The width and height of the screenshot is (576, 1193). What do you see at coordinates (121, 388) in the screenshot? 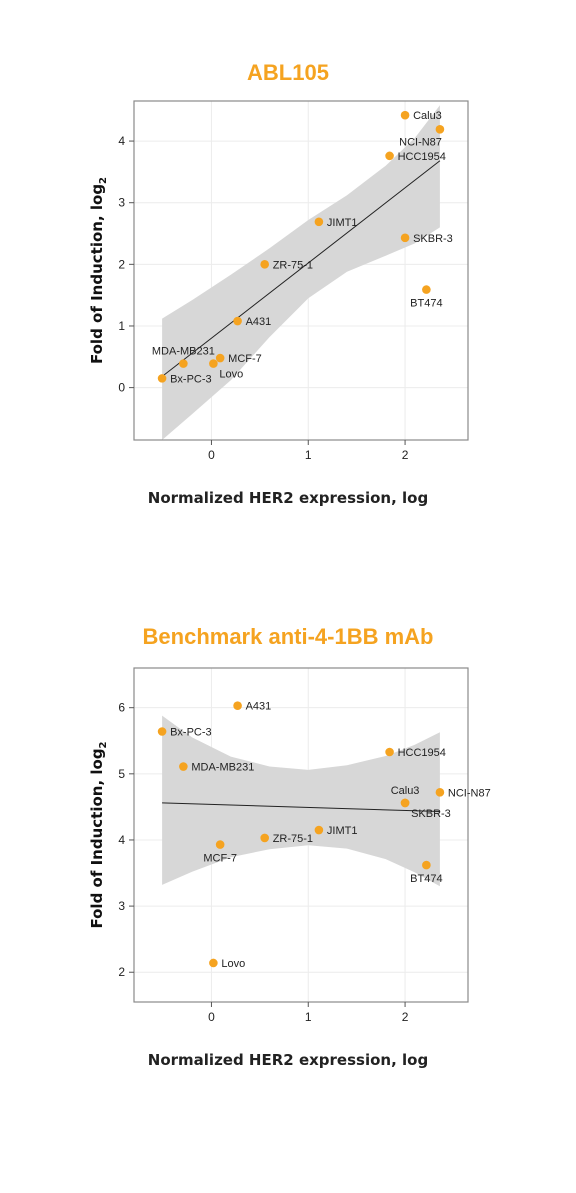
I see `y-tick-label: 0` at bounding box center [121, 388].